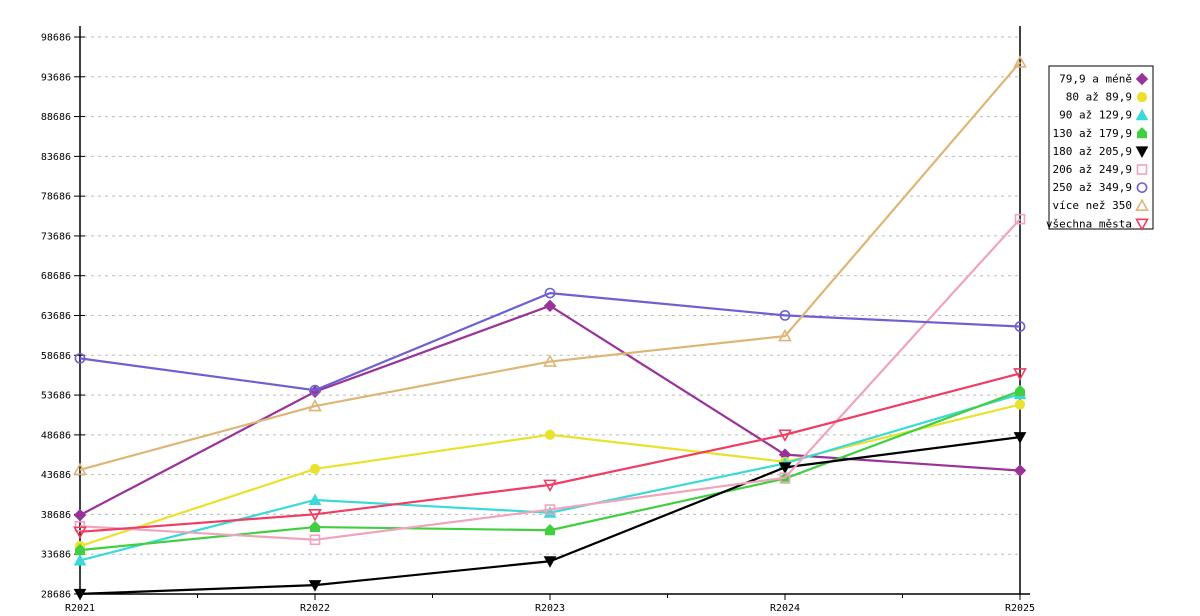 The width and height of the screenshot is (1200, 616). I want to click on legend-entry-label: 180 až 205,9, so click(1092, 151).